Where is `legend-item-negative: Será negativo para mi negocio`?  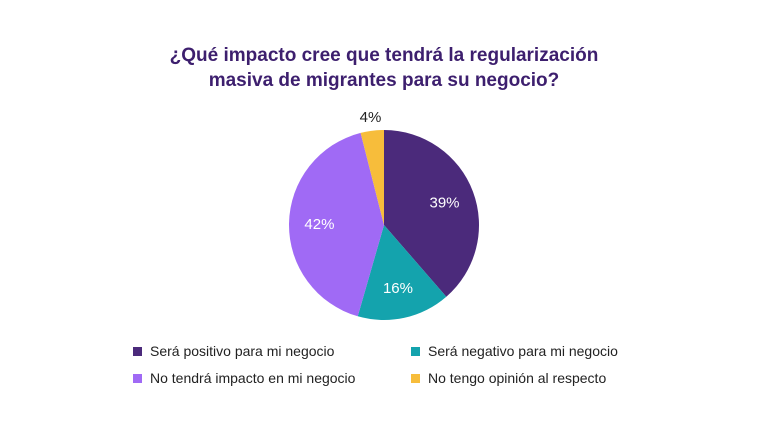 legend-item-negative: Será negativo para mi negocio is located at coordinates (514, 351).